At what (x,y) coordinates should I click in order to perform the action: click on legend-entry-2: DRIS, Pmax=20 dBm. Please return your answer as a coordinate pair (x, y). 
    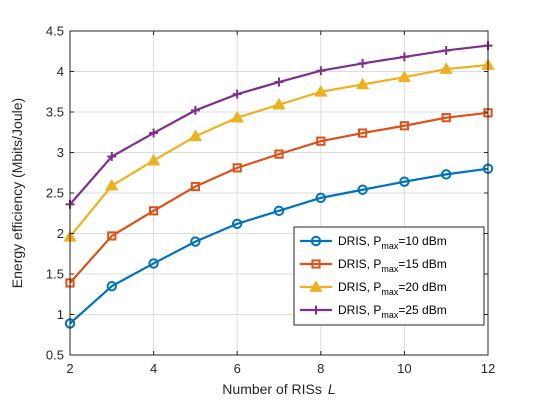
    Looking at the image, I should click on (373, 288).